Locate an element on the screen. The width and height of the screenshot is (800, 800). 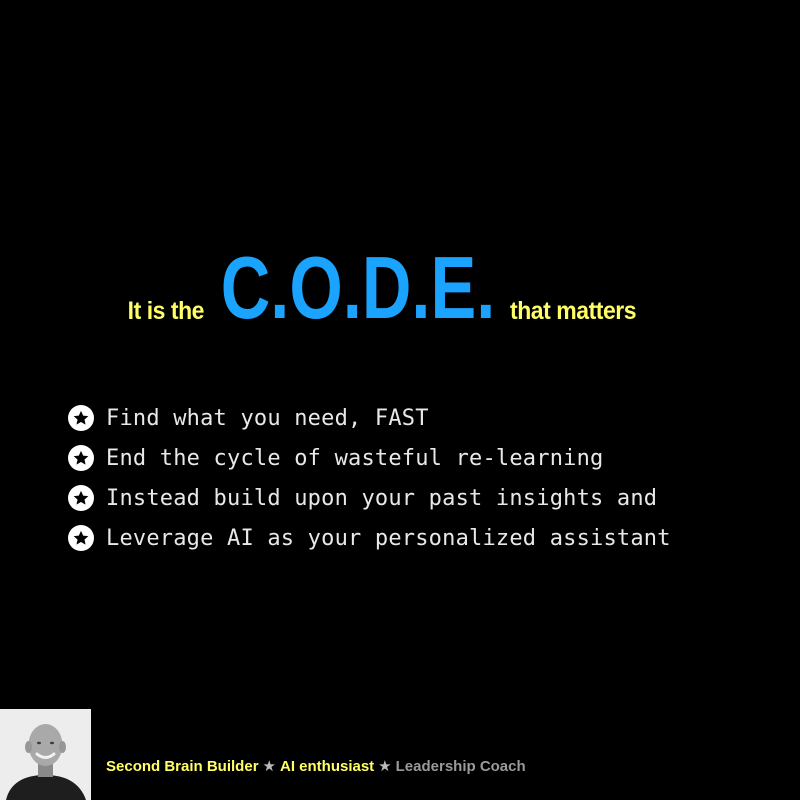
list-item: Find what you need, FAST is located at coordinates (369, 418).